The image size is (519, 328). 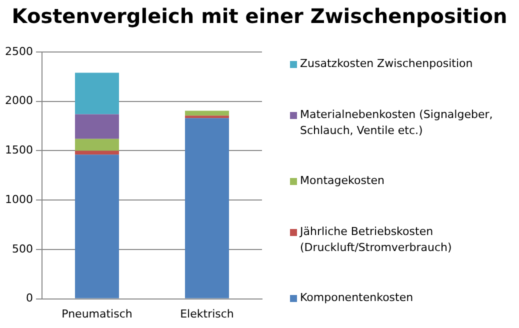 What do you see at coordinates (18, 101) in the screenshot?
I see `y-tick-label: 2000` at bounding box center [18, 101].